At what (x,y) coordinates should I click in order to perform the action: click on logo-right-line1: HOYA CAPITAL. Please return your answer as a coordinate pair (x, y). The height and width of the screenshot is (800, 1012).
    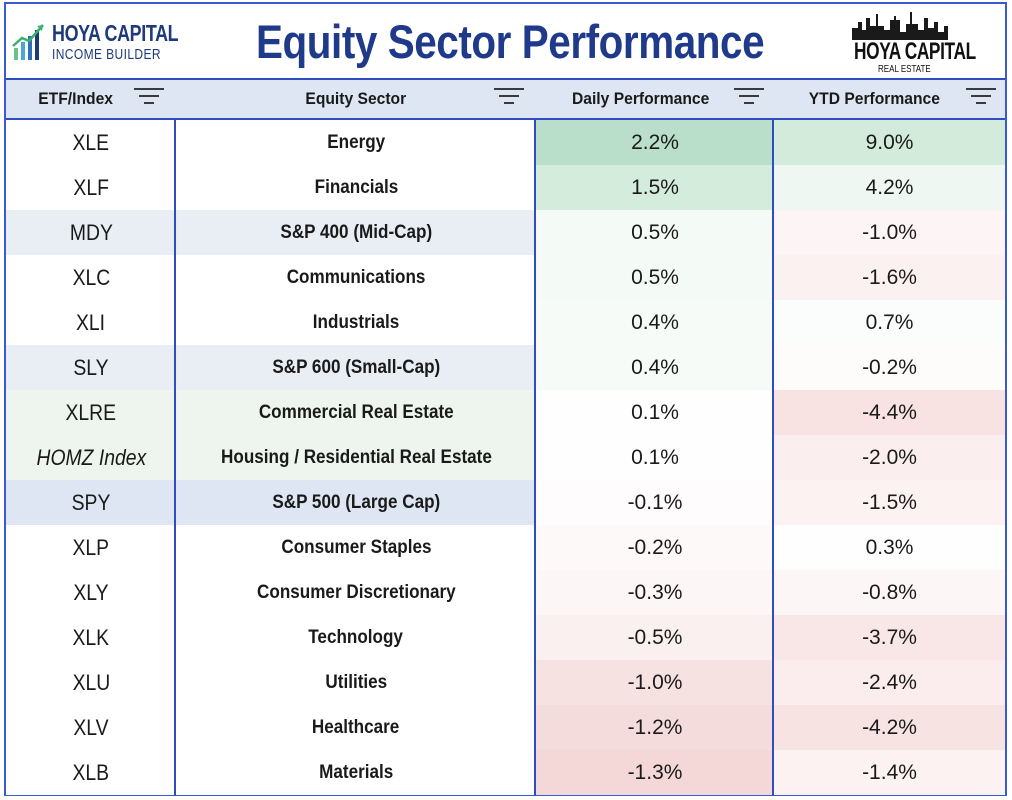
    Looking at the image, I should click on (915, 51).